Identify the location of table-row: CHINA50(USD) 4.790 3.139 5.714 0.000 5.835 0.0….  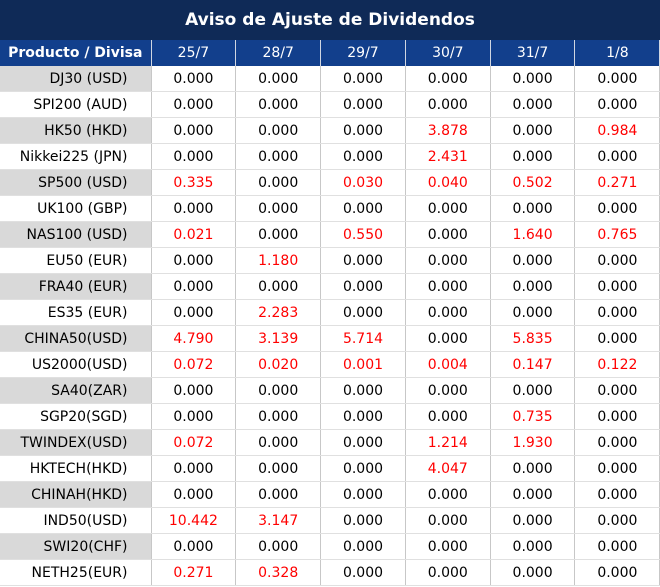
(330, 338).